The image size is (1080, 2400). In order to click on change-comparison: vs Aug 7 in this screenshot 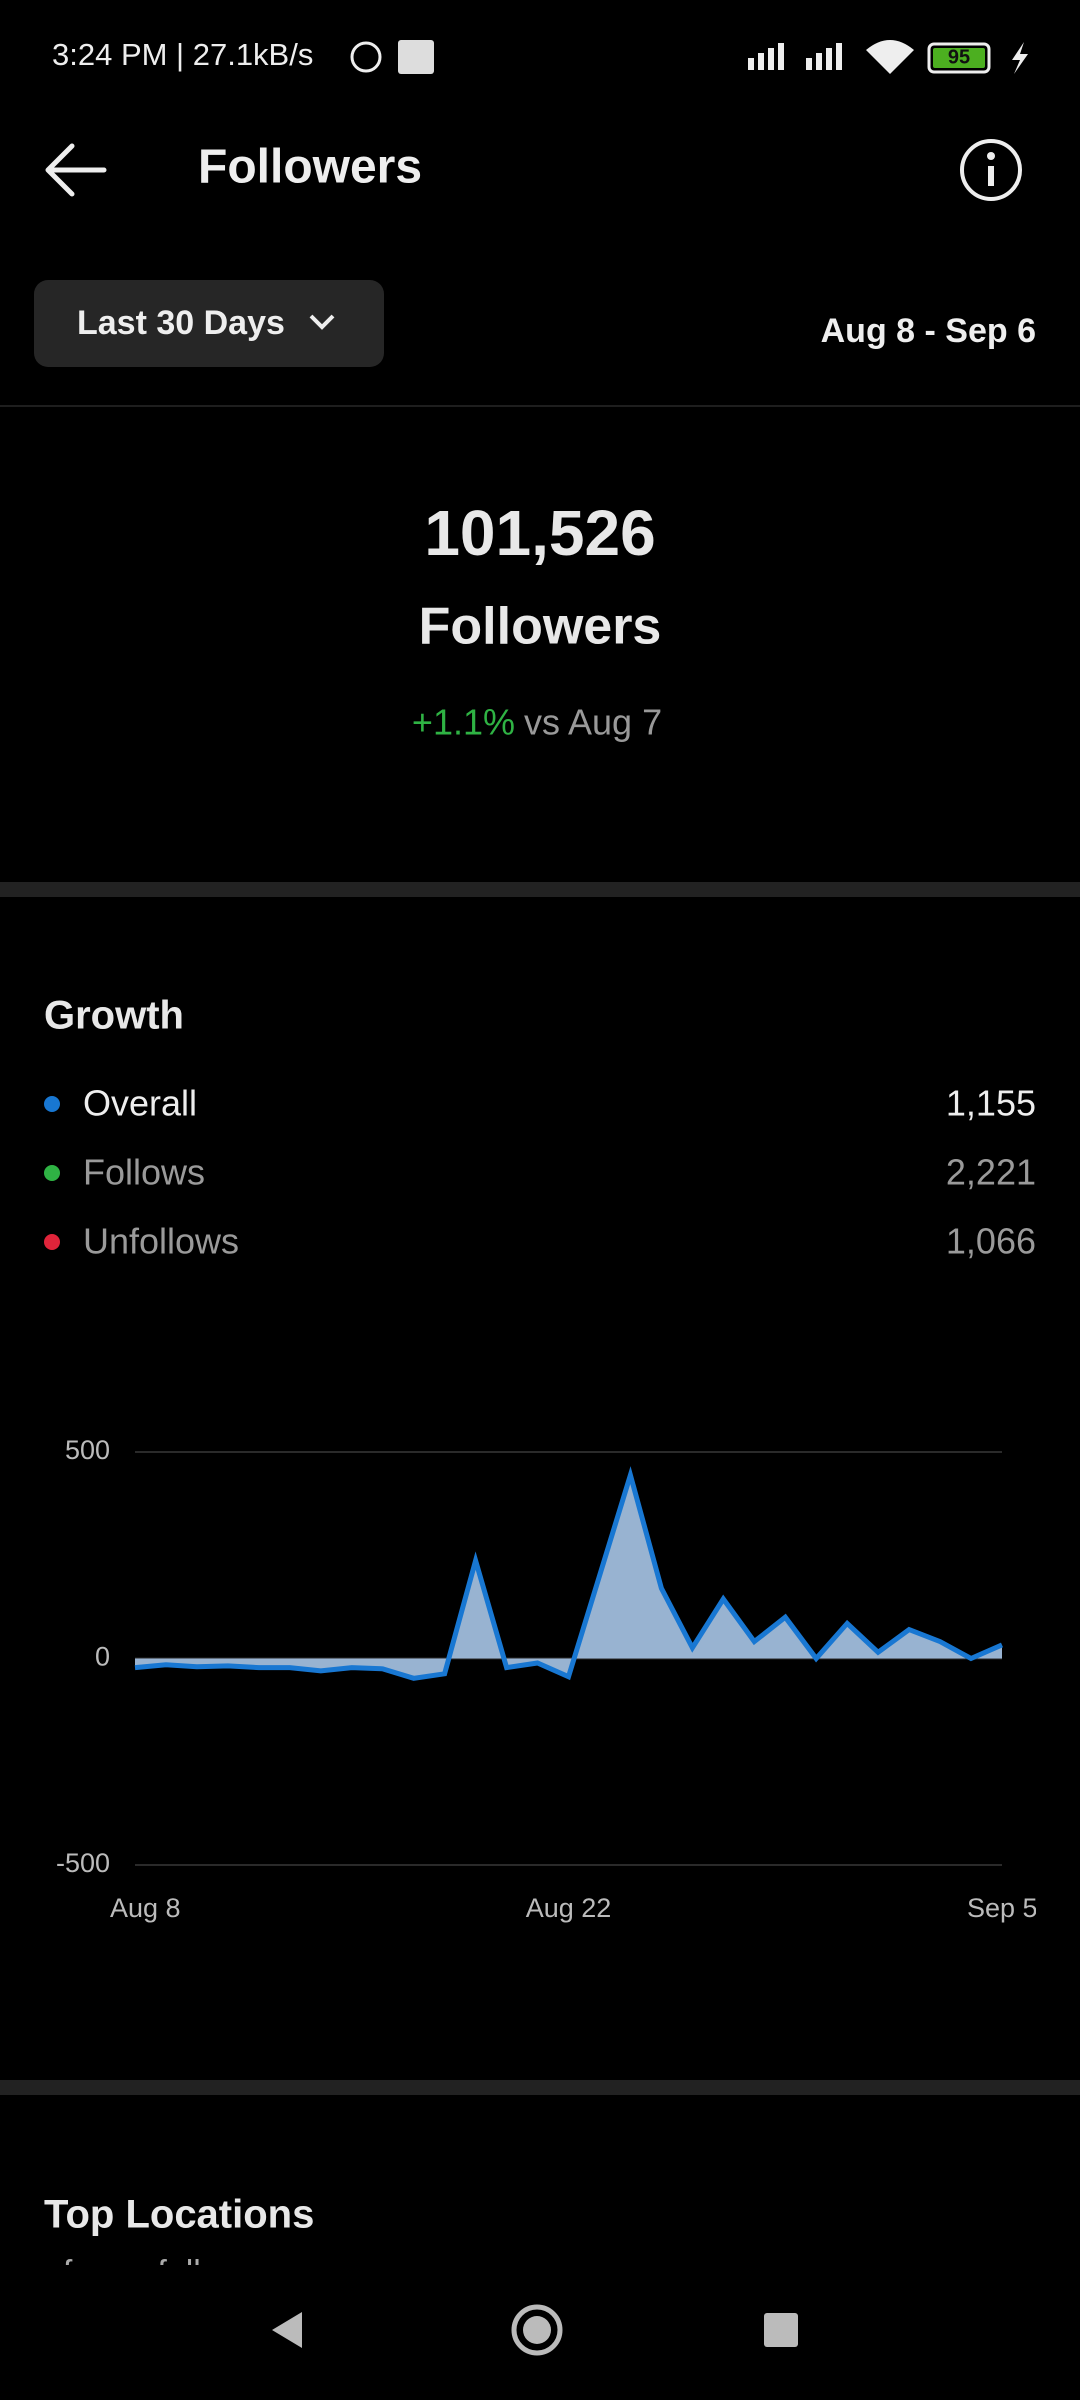, I will do `click(593, 722)`.